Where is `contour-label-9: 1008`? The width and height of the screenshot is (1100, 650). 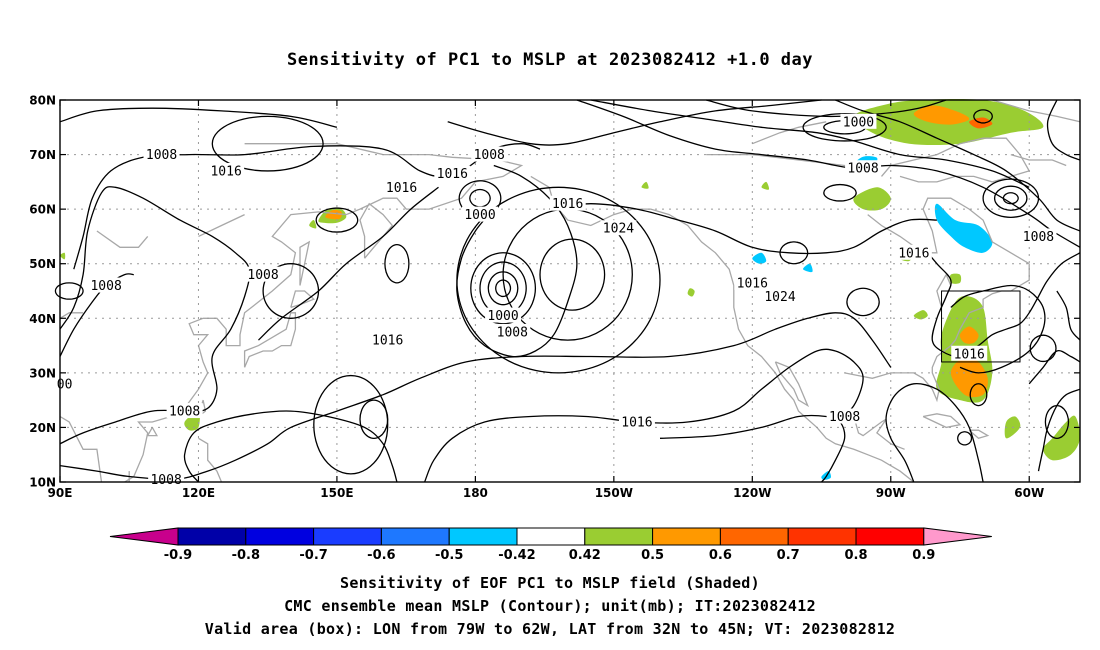 contour-label-9: 1008 is located at coordinates (862, 169).